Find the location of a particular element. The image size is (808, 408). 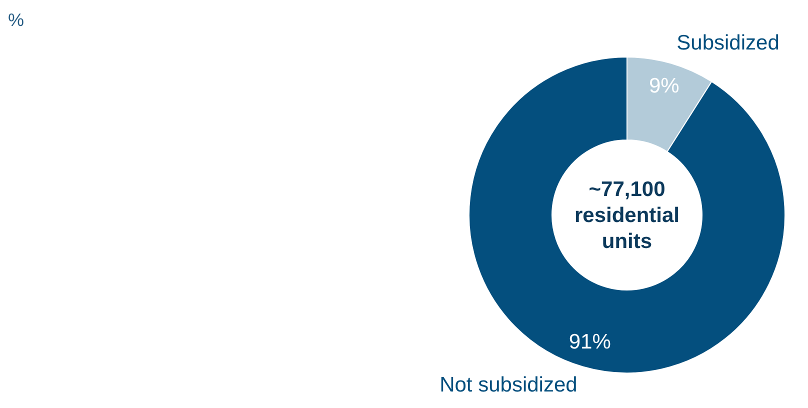

slice-label: Not subsidized is located at coordinates (509, 384).